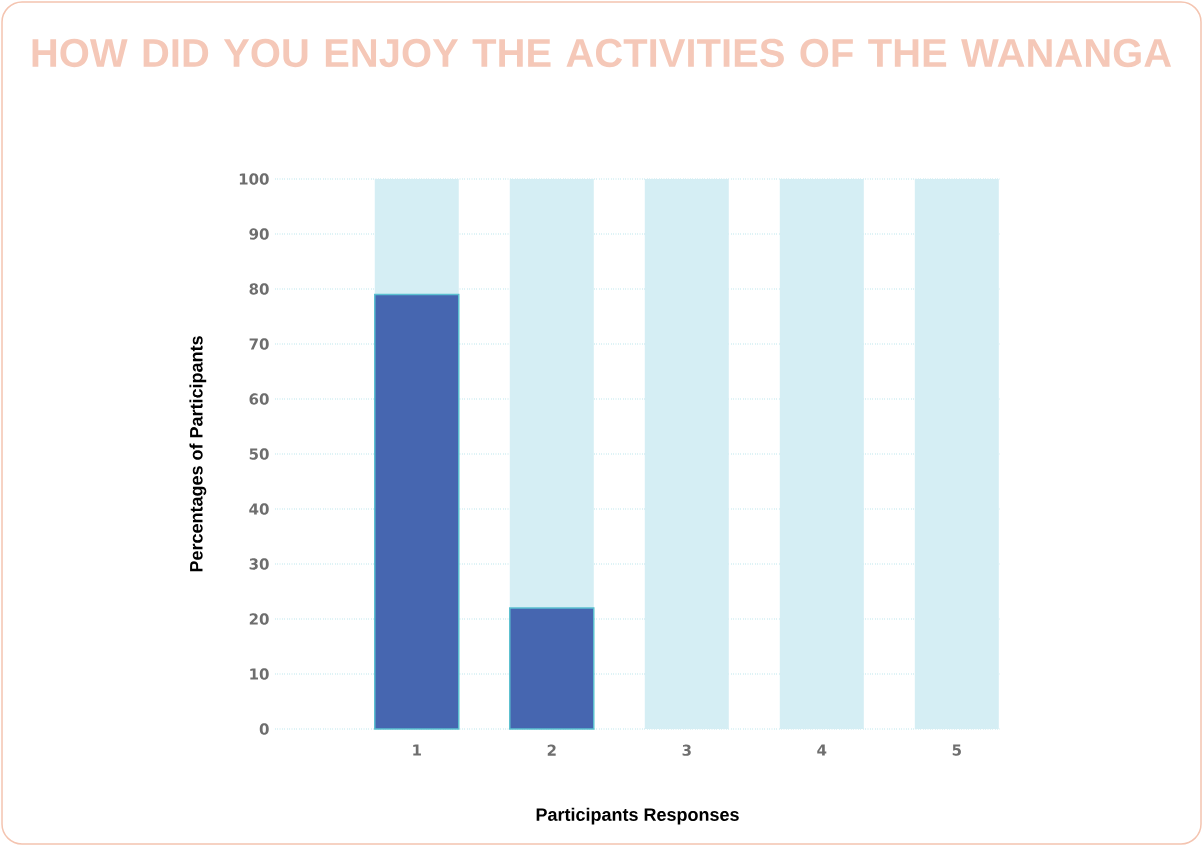 This screenshot has height=848, width=1203. Describe the element at coordinates (259, 234) in the screenshot. I see `y-tick-label: 90` at that location.